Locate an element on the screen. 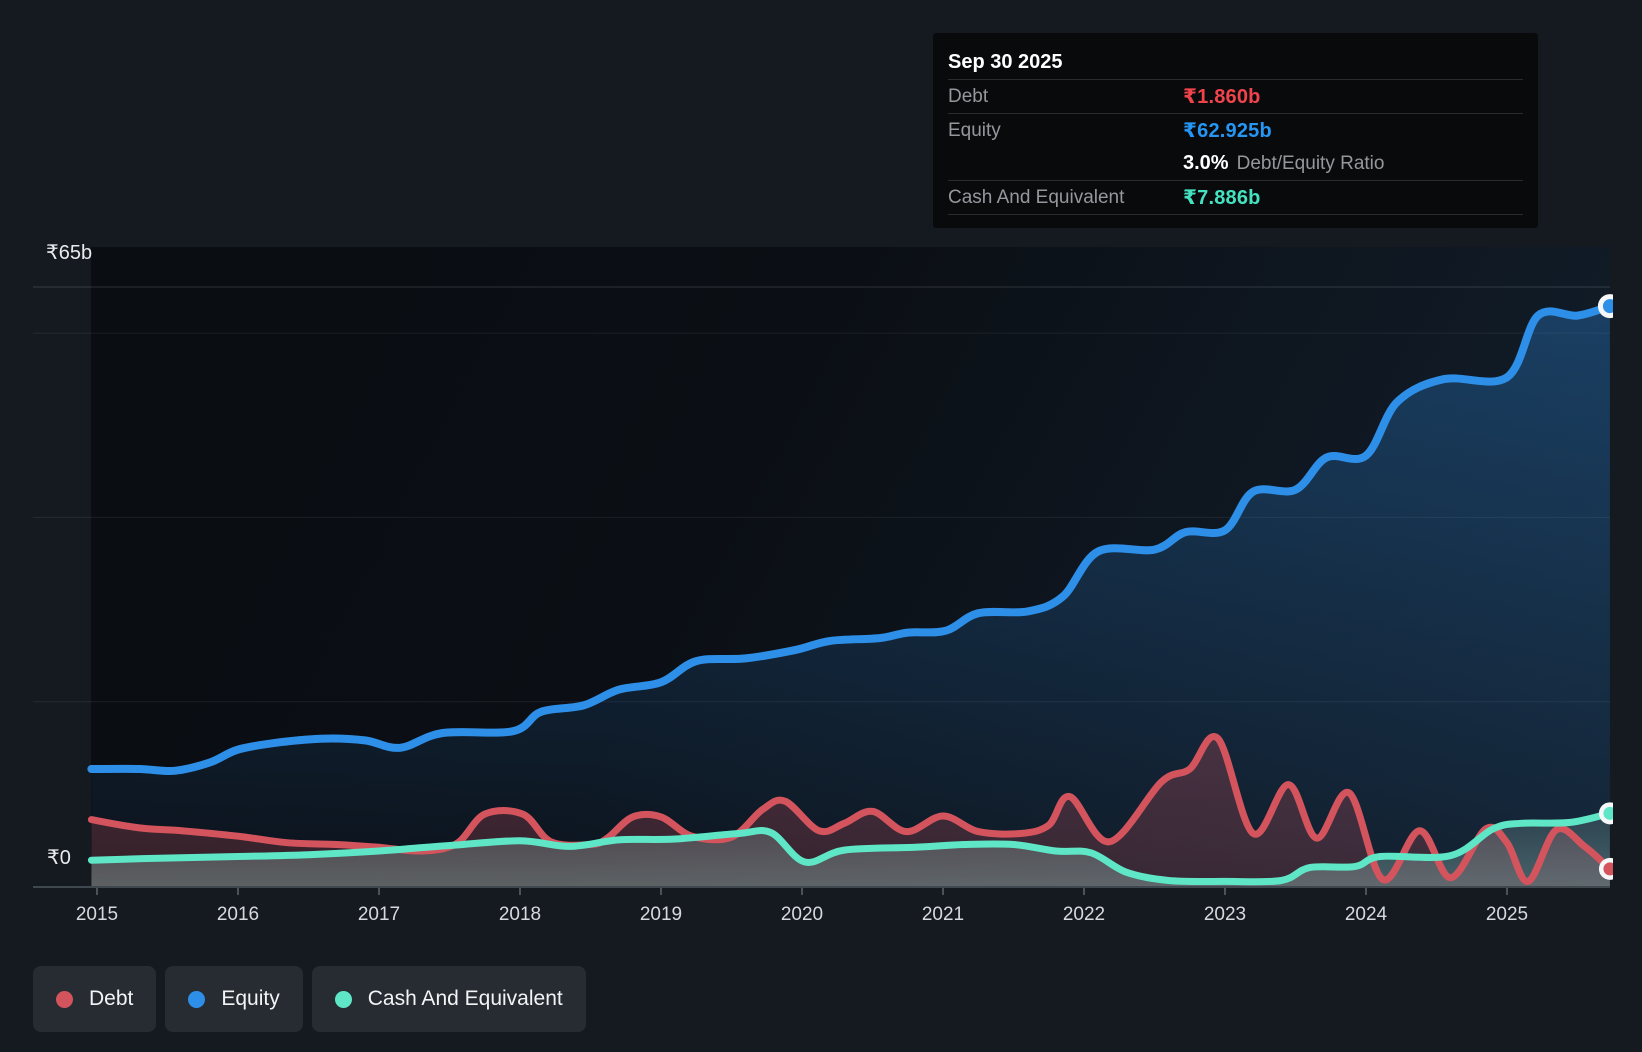 The height and width of the screenshot is (1052, 1642). x-axis-label-2023: 2023 is located at coordinates (1225, 914).